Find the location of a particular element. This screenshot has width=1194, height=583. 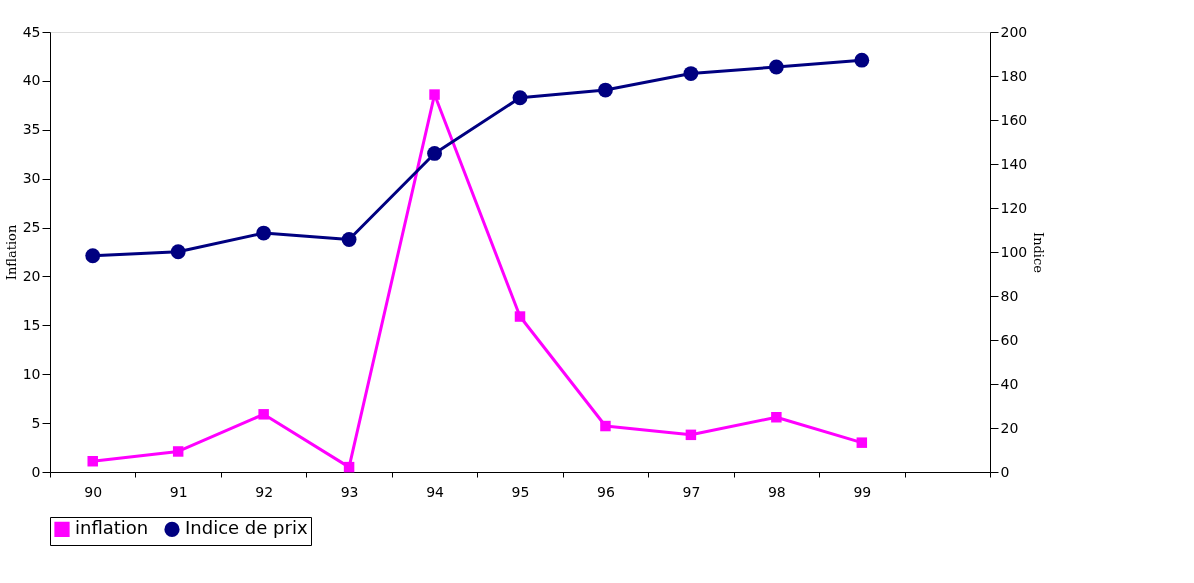

y2-tick-label: 80 is located at coordinates (1009, 295).